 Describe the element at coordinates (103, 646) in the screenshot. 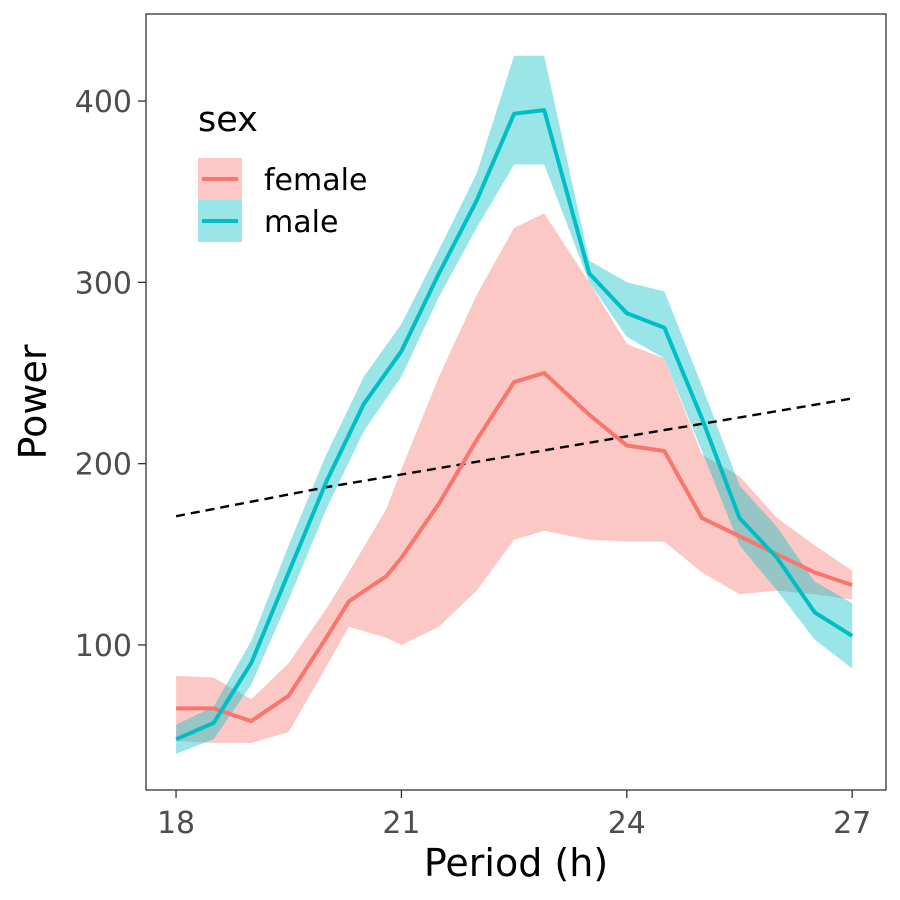

I see `y-tick-label: 100` at that location.